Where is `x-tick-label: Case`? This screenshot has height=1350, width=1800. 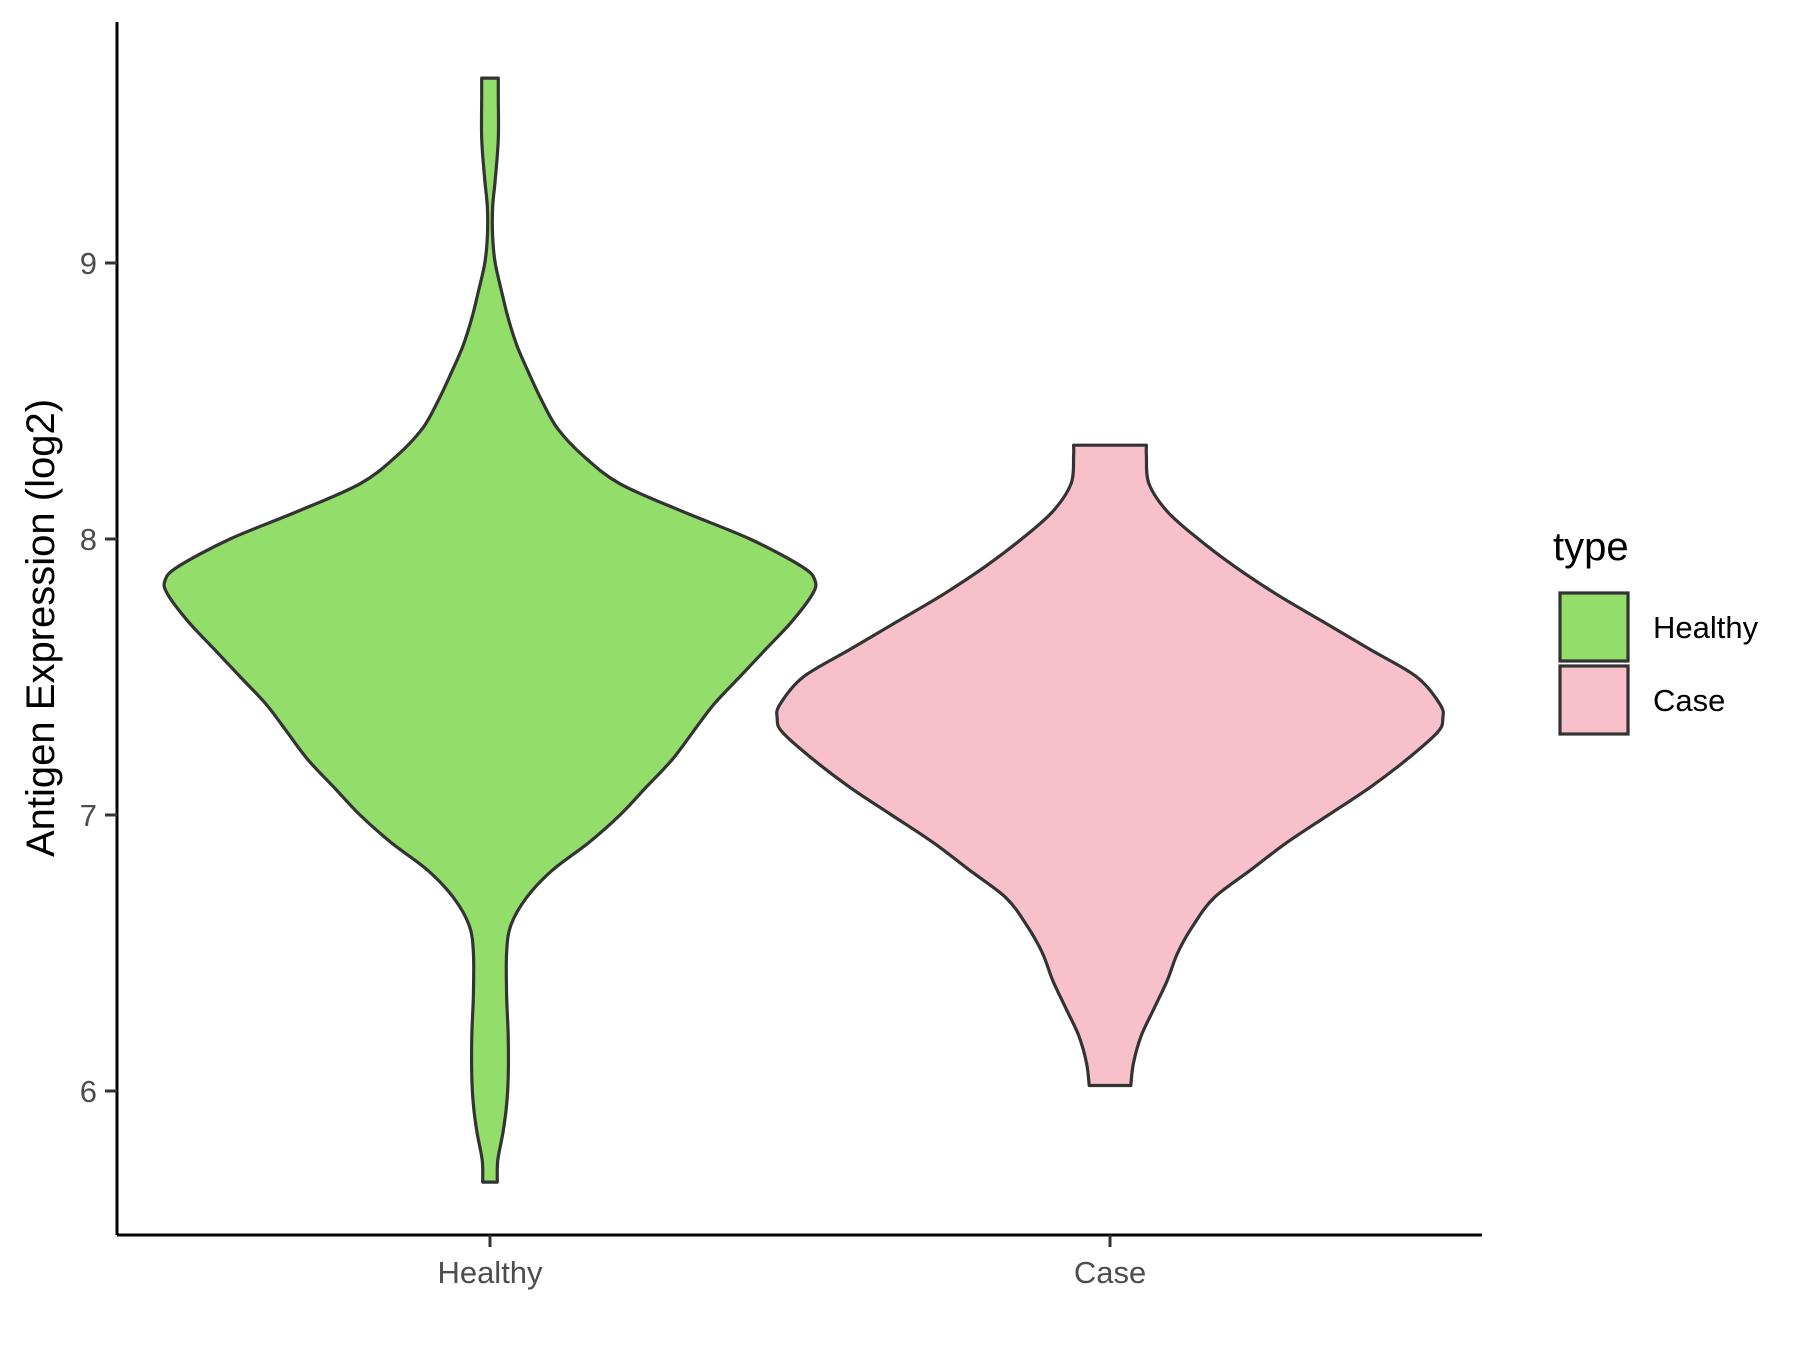
x-tick-label: Case is located at coordinates (1110, 1272).